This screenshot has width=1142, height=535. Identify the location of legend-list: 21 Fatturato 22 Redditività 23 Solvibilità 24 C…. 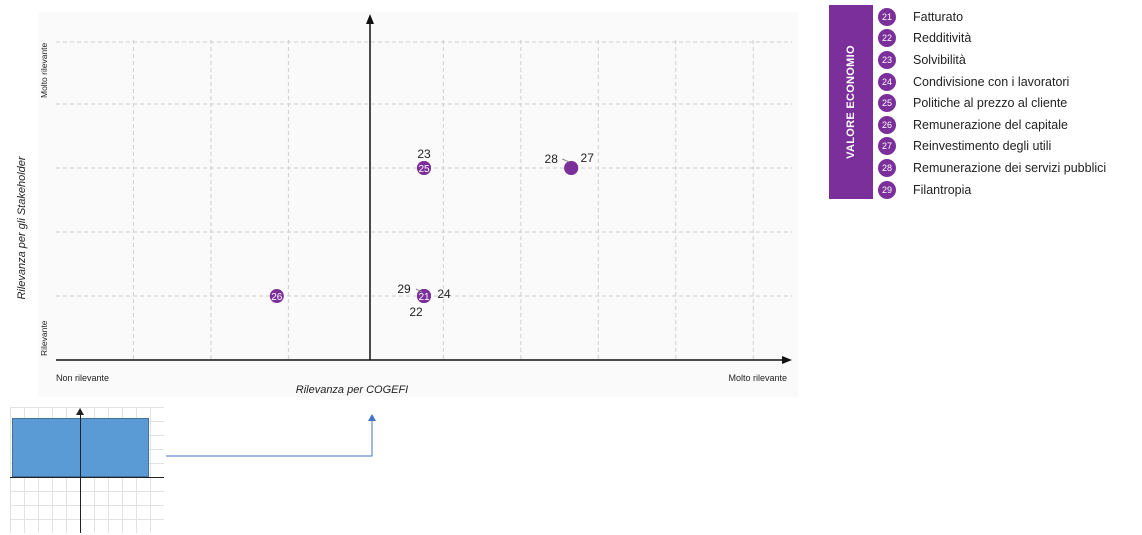
(992, 103).